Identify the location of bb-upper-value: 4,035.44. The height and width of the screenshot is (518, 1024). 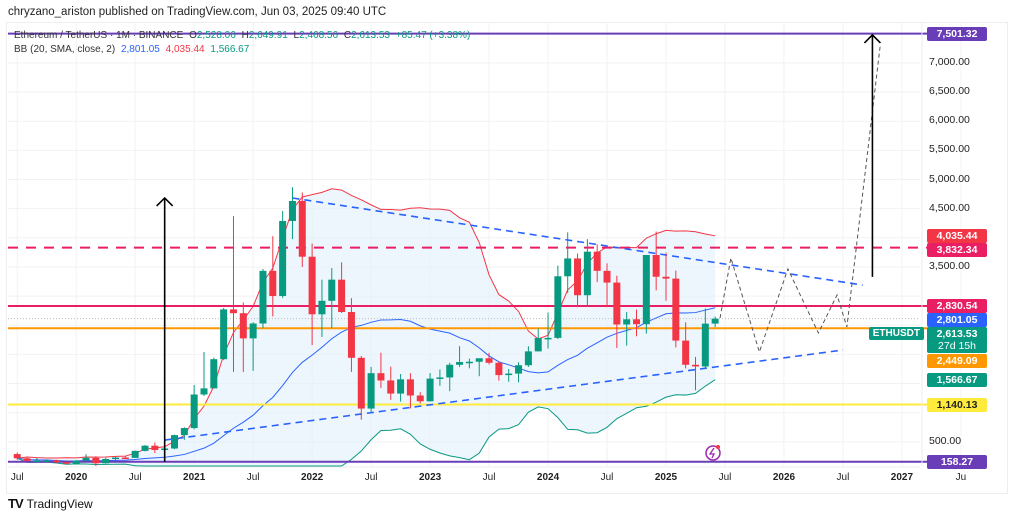
(185, 49).